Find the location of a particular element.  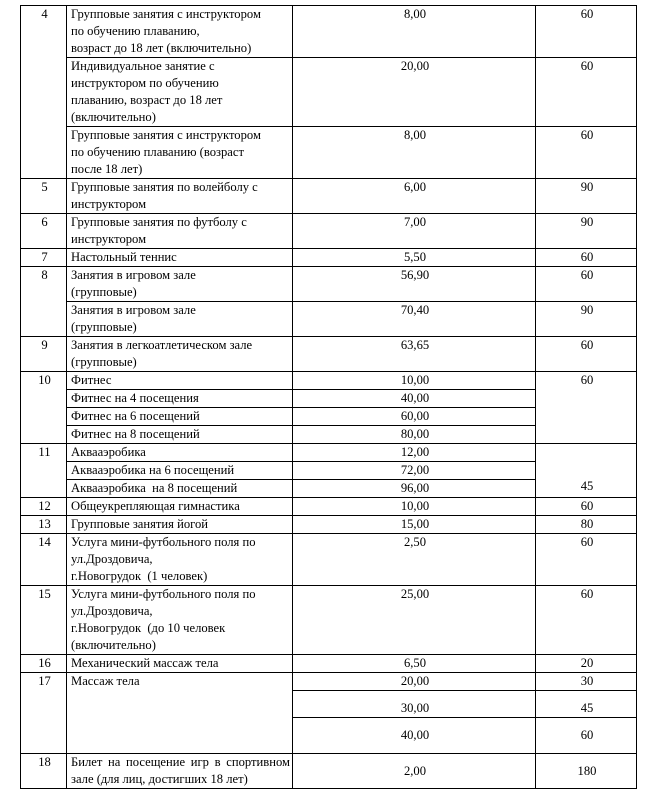

table-row: 11 Аквааэробика 12,00 45 is located at coordinates (328, 470).